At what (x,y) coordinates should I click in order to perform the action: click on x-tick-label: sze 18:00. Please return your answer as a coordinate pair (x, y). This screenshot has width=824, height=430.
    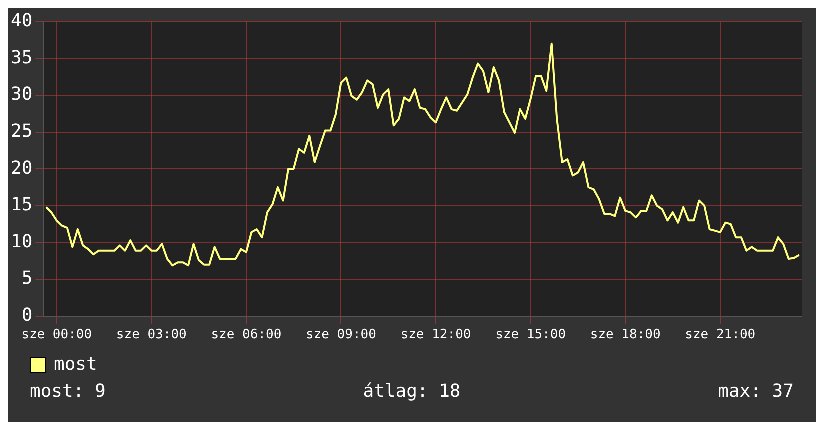
    Looking at the image, I should click on (625, 335).